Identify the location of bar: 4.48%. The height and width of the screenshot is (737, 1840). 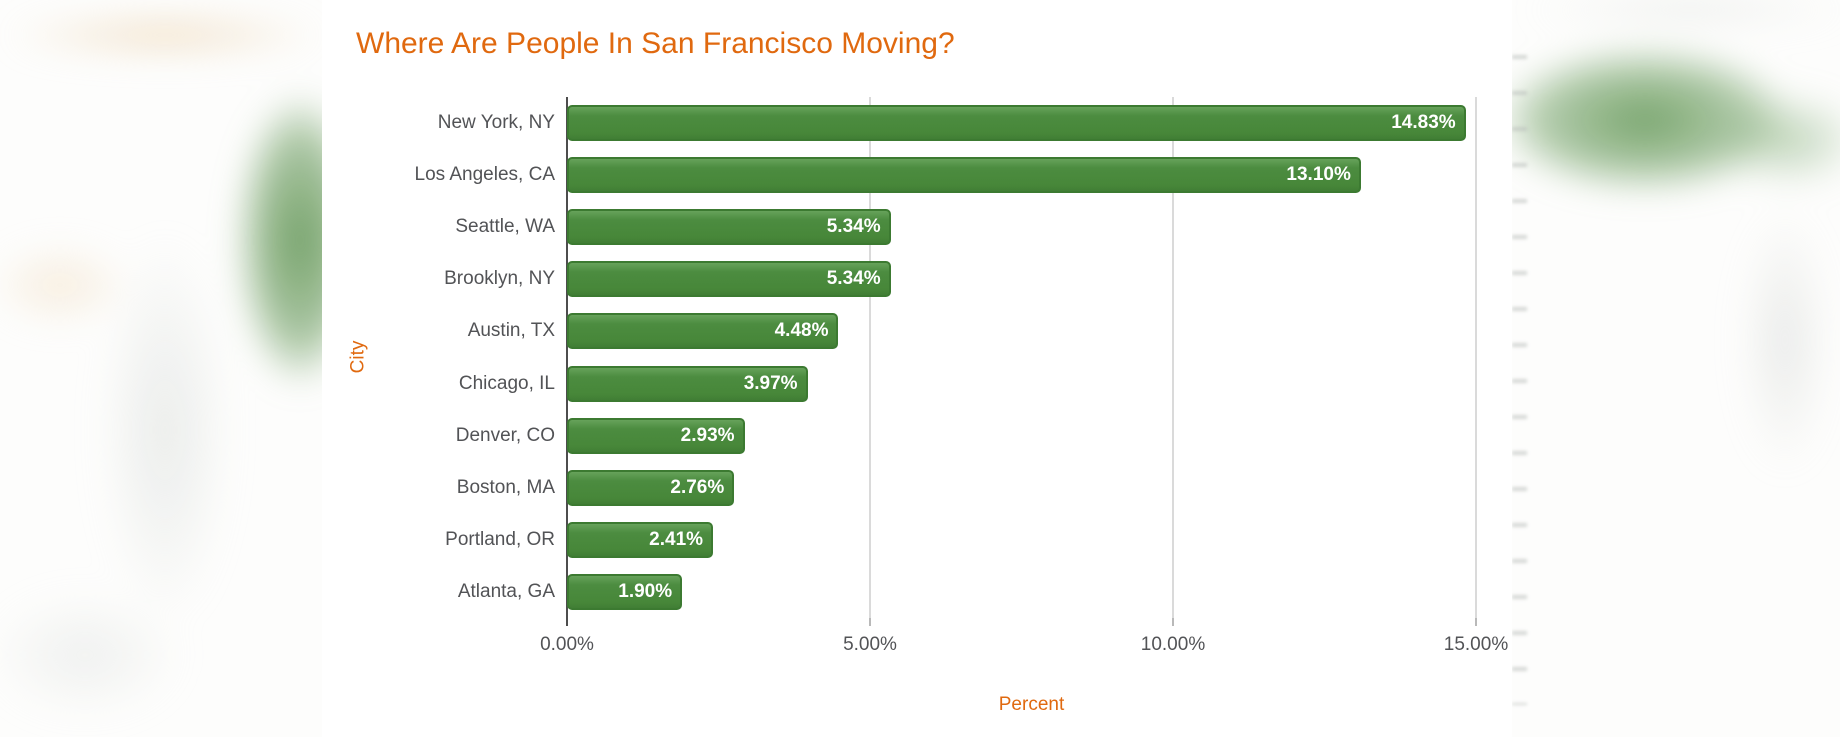
(703, 331).